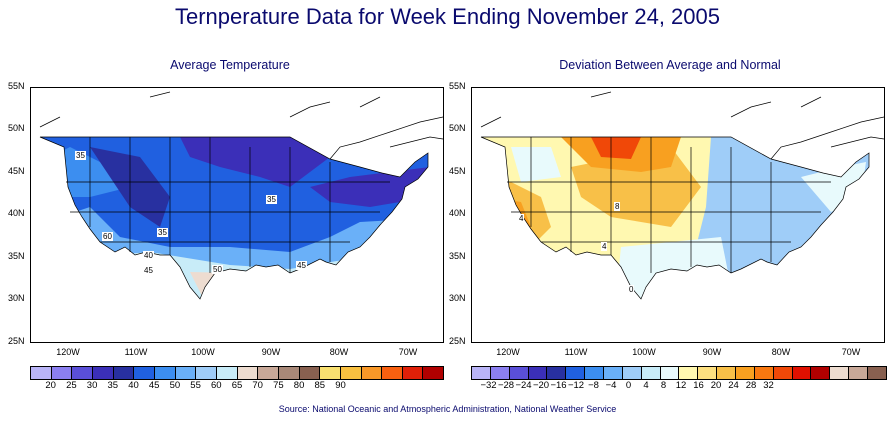 This screenshot has height=423, width=895. What do you see at coordinates (16, 86) in the screenshot?
I see `lat-label: 55N` at bounding box center [16, 86].